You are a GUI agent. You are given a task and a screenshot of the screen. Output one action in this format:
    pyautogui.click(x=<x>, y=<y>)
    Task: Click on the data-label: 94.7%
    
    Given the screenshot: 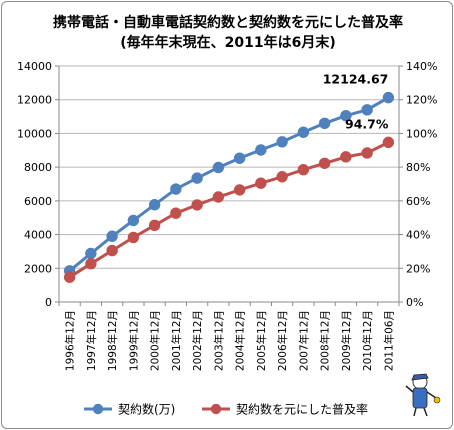 What is the action you would take?
    pyautogui.click(x=367, y=123)
    